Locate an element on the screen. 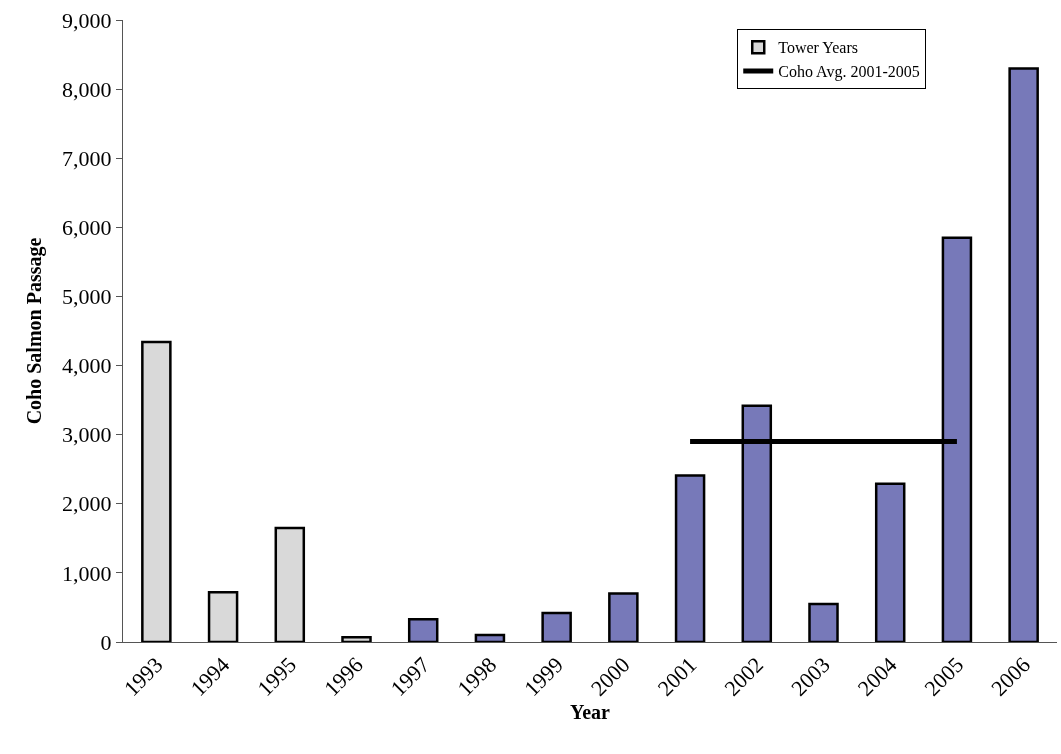  y-tick-label: 9,000 is located at coordinates (87, 20).